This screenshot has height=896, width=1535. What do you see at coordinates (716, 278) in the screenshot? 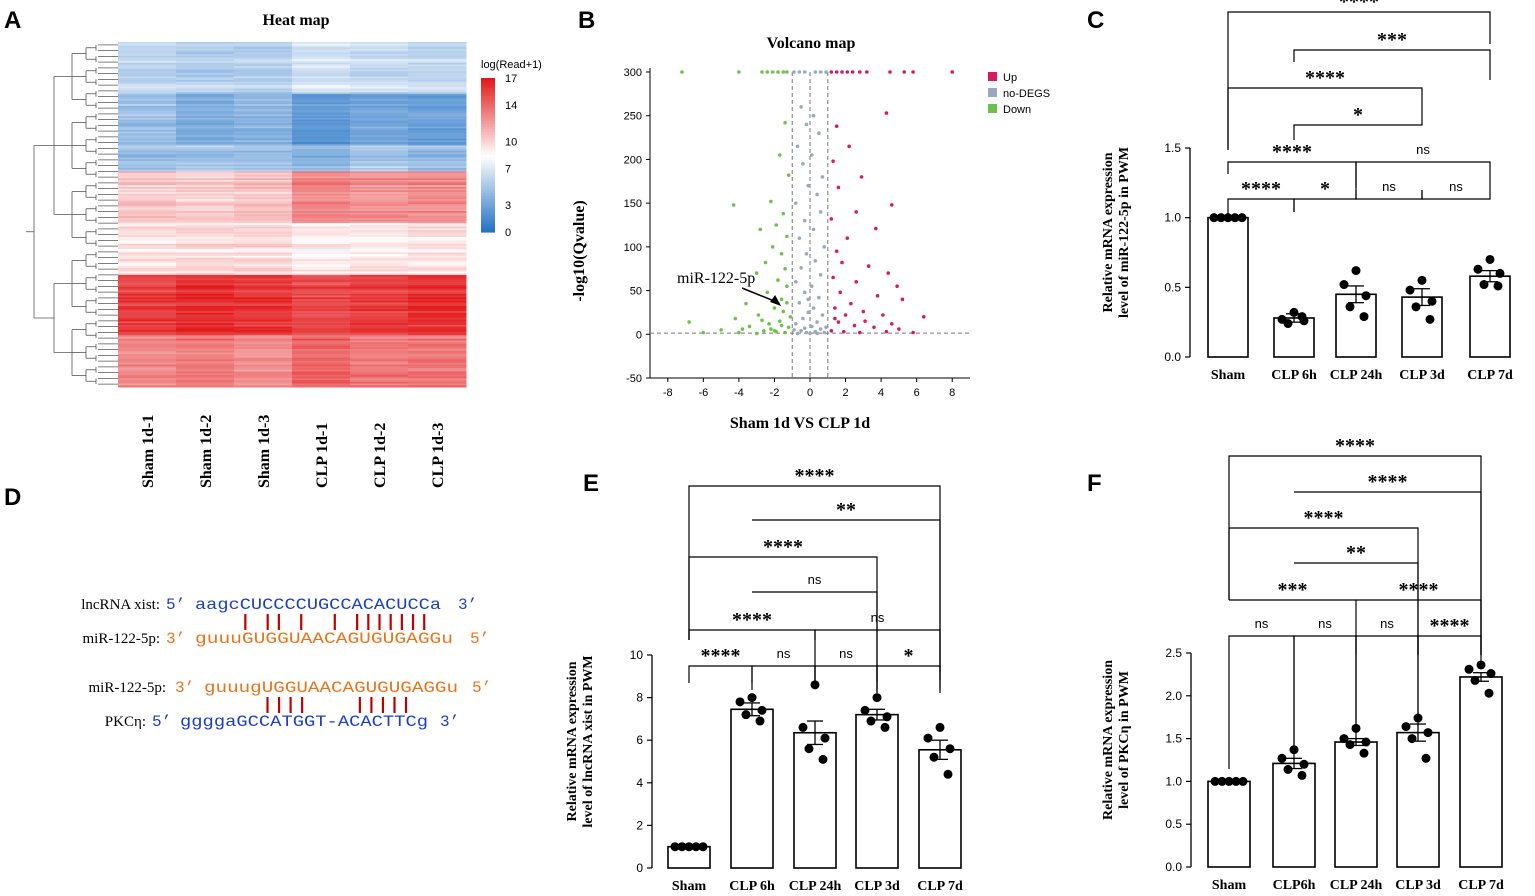
I see `volcano-annotation: miR-122-5p` at bounding box center [716, 278].